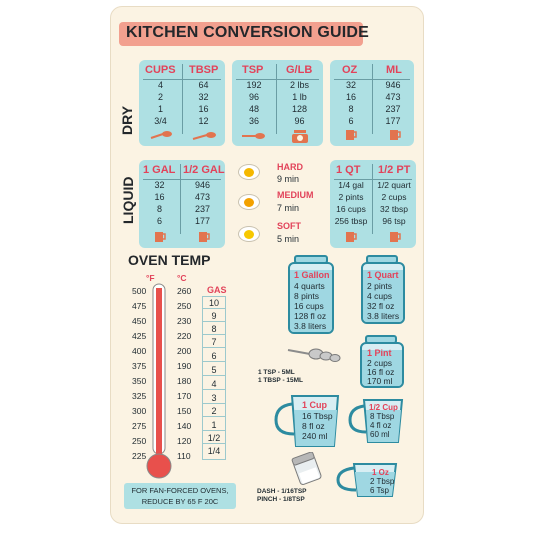 The width and height of the screenshot is (533, 533). What do you see at coordinates (394, 221) in the screenshot?
I see `cell: 96 tsp` at bounding box center [394, 221].